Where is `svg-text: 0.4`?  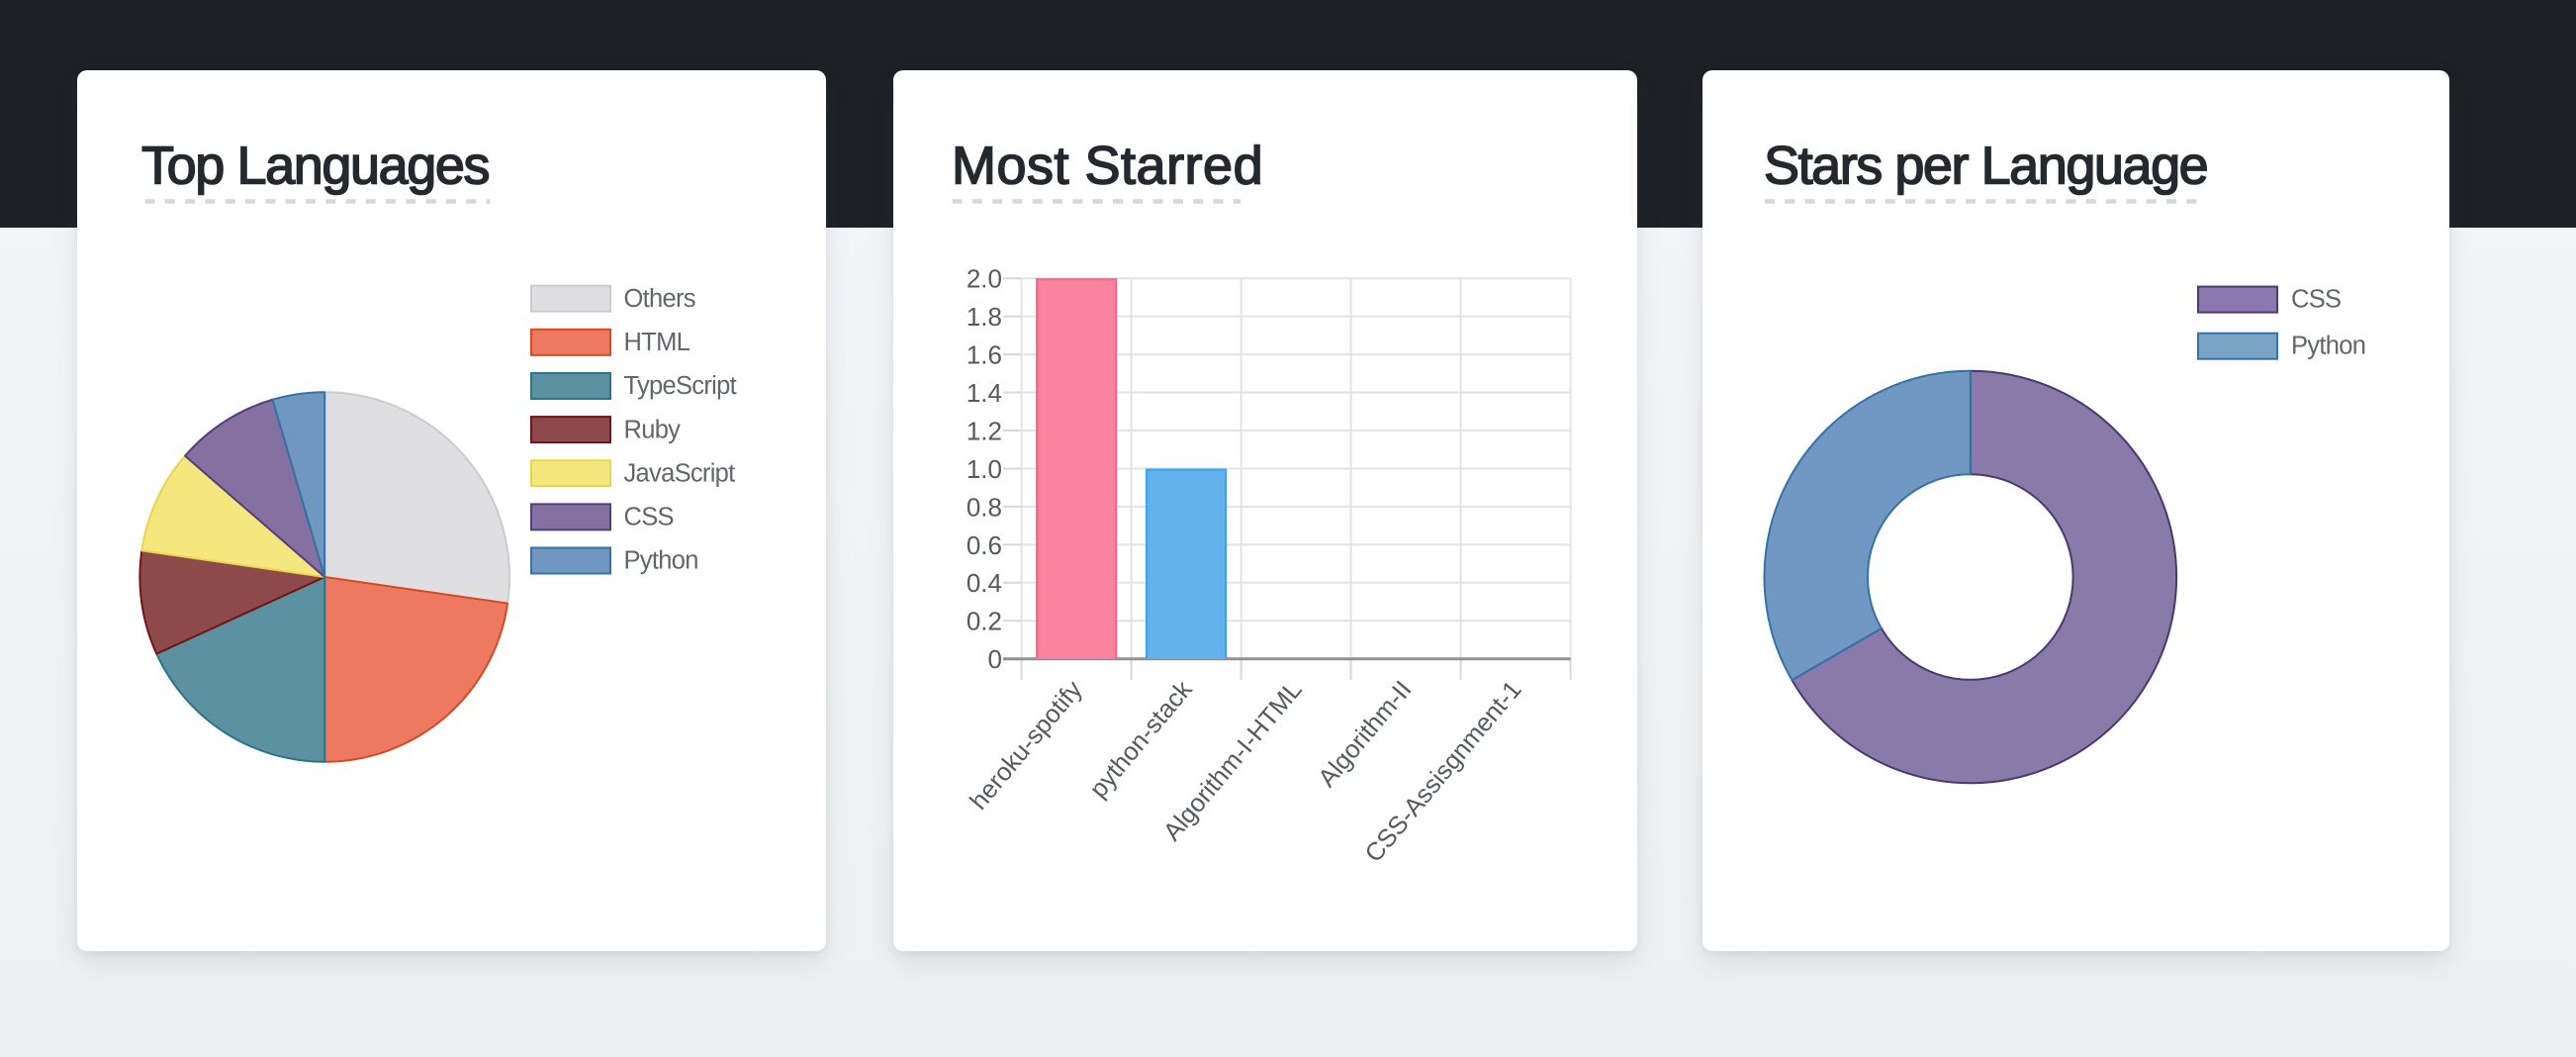 svg-text: 0.4 is located at coordinates (984, 583).